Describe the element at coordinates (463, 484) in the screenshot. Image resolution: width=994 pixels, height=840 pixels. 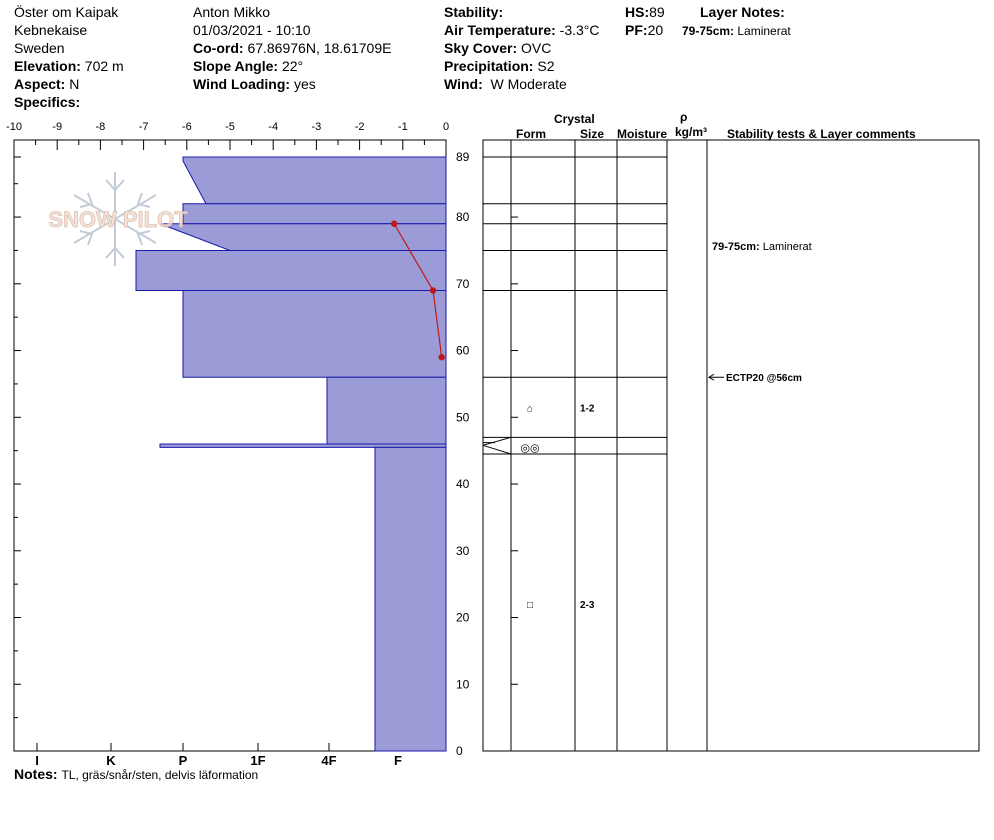
I see `height-tick-label: 40` at that location.